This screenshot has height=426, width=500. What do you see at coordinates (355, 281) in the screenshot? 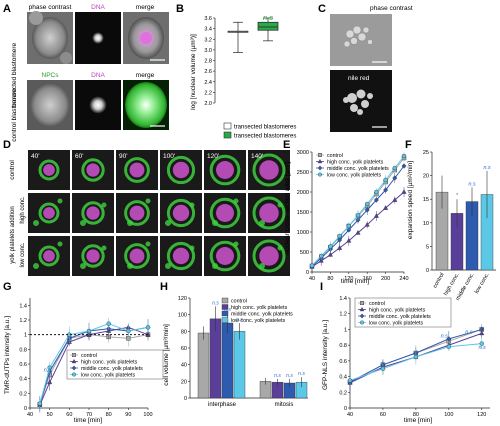
I see `panel-e-xlabel: time [min]` at bounding box center [355, 281].